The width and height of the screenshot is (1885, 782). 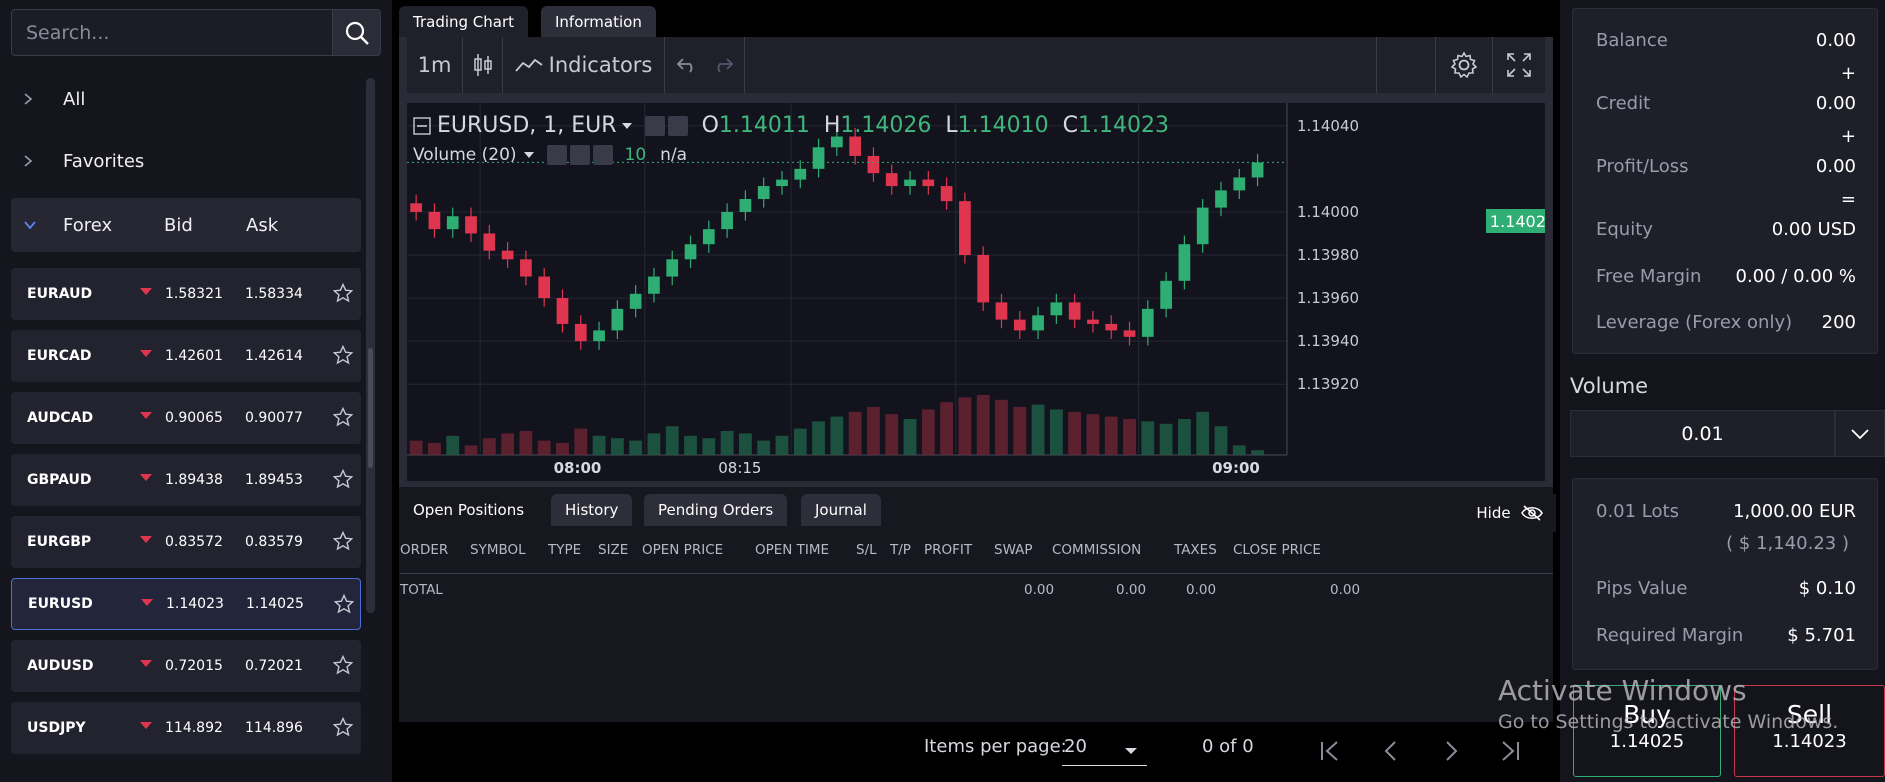 What do you see at coordinates (716, 510) in the screenshot?
I see `tab-pending-orders: Pending Orders` at bounding box center [716, 510].